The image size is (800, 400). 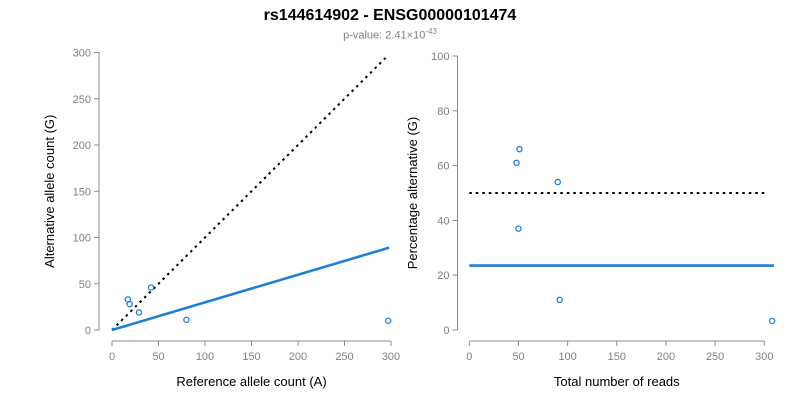 What do you see at coordinates (85, 285) in the screenshot?
I see `y-tick-label: 50` at bounding box center [85, 285].